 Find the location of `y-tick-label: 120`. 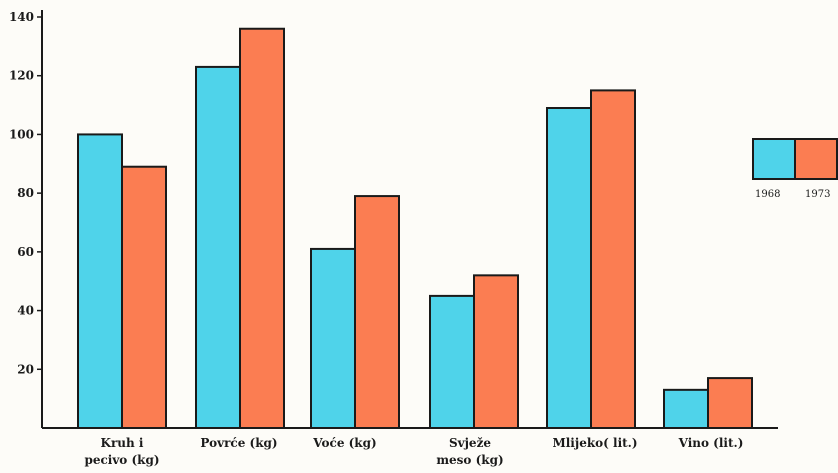

y-tick-label: 120 is located at coordinates (21, 76).